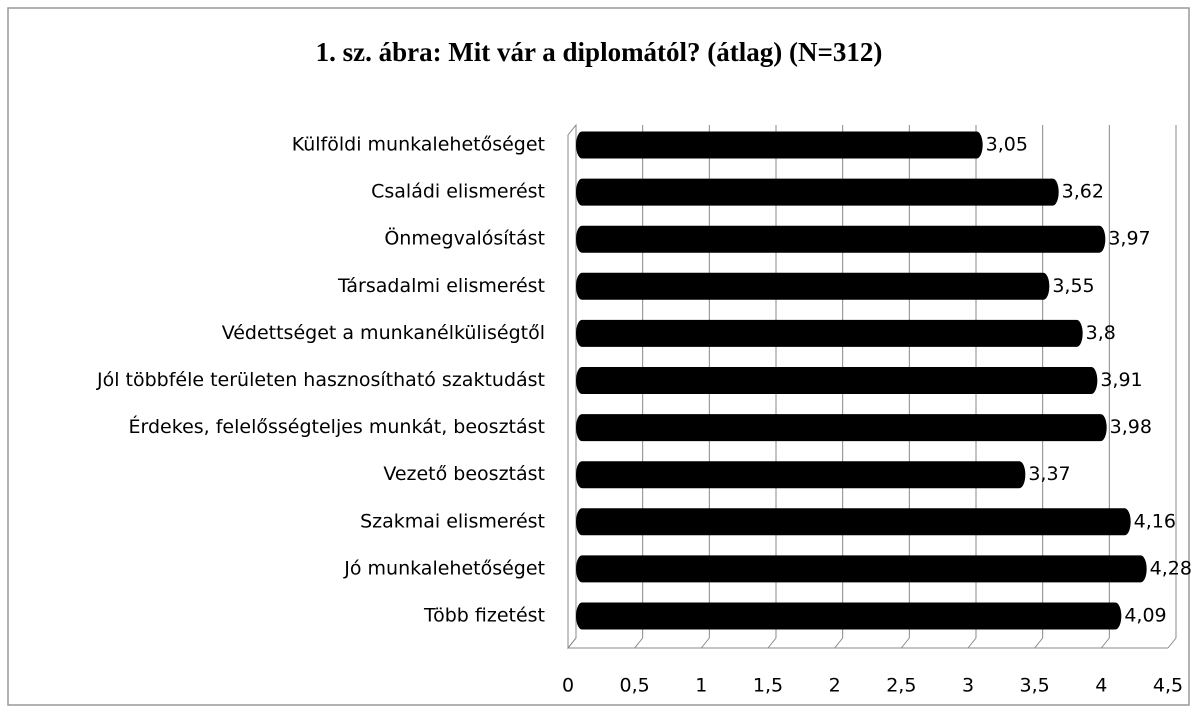 Image resolution: width=1198 pixels, height=713 pixels. Describe the element at coordinates (1035, 686) in the screenshot. I see `x-tick-label: 3,5` at that location.